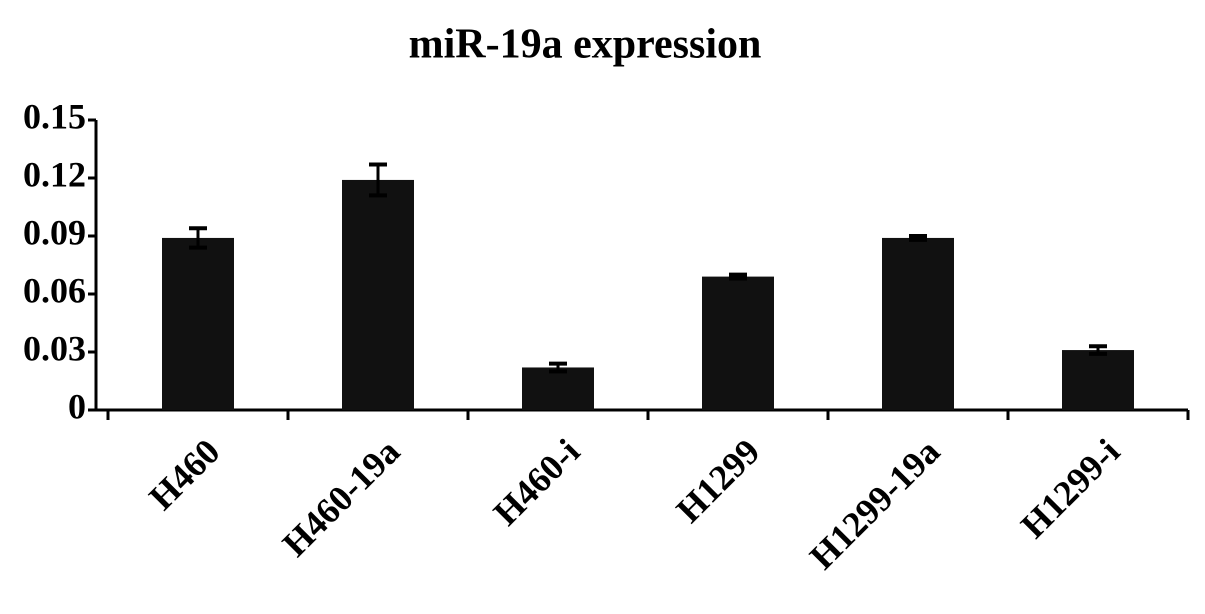  Describe the element at coordinates (1070, 488) in the screenshot. I see `x-tick-label: H1299-i` at that location.